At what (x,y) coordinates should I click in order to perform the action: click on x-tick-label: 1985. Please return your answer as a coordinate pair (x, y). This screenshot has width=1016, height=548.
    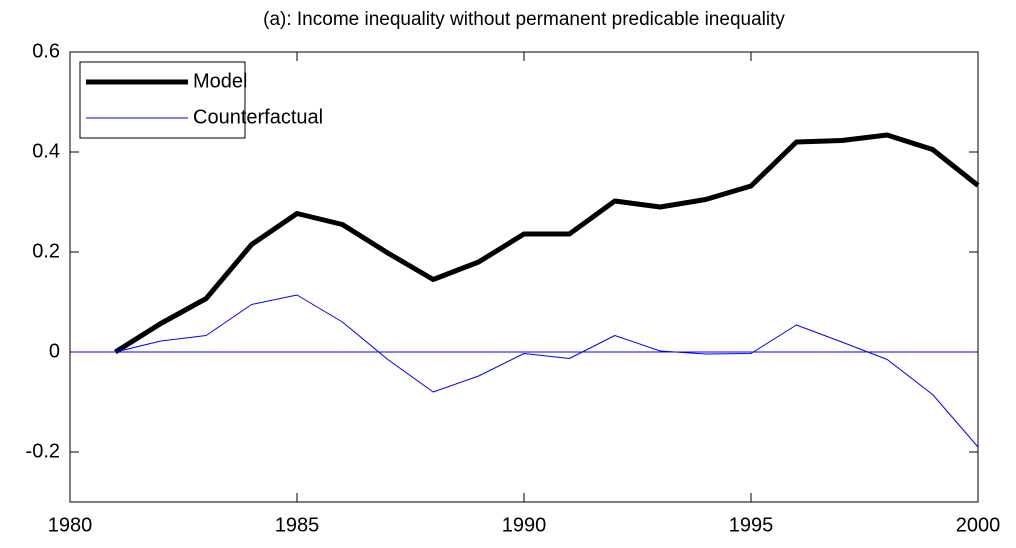
    Looking at the image, I should click on (297, 525).